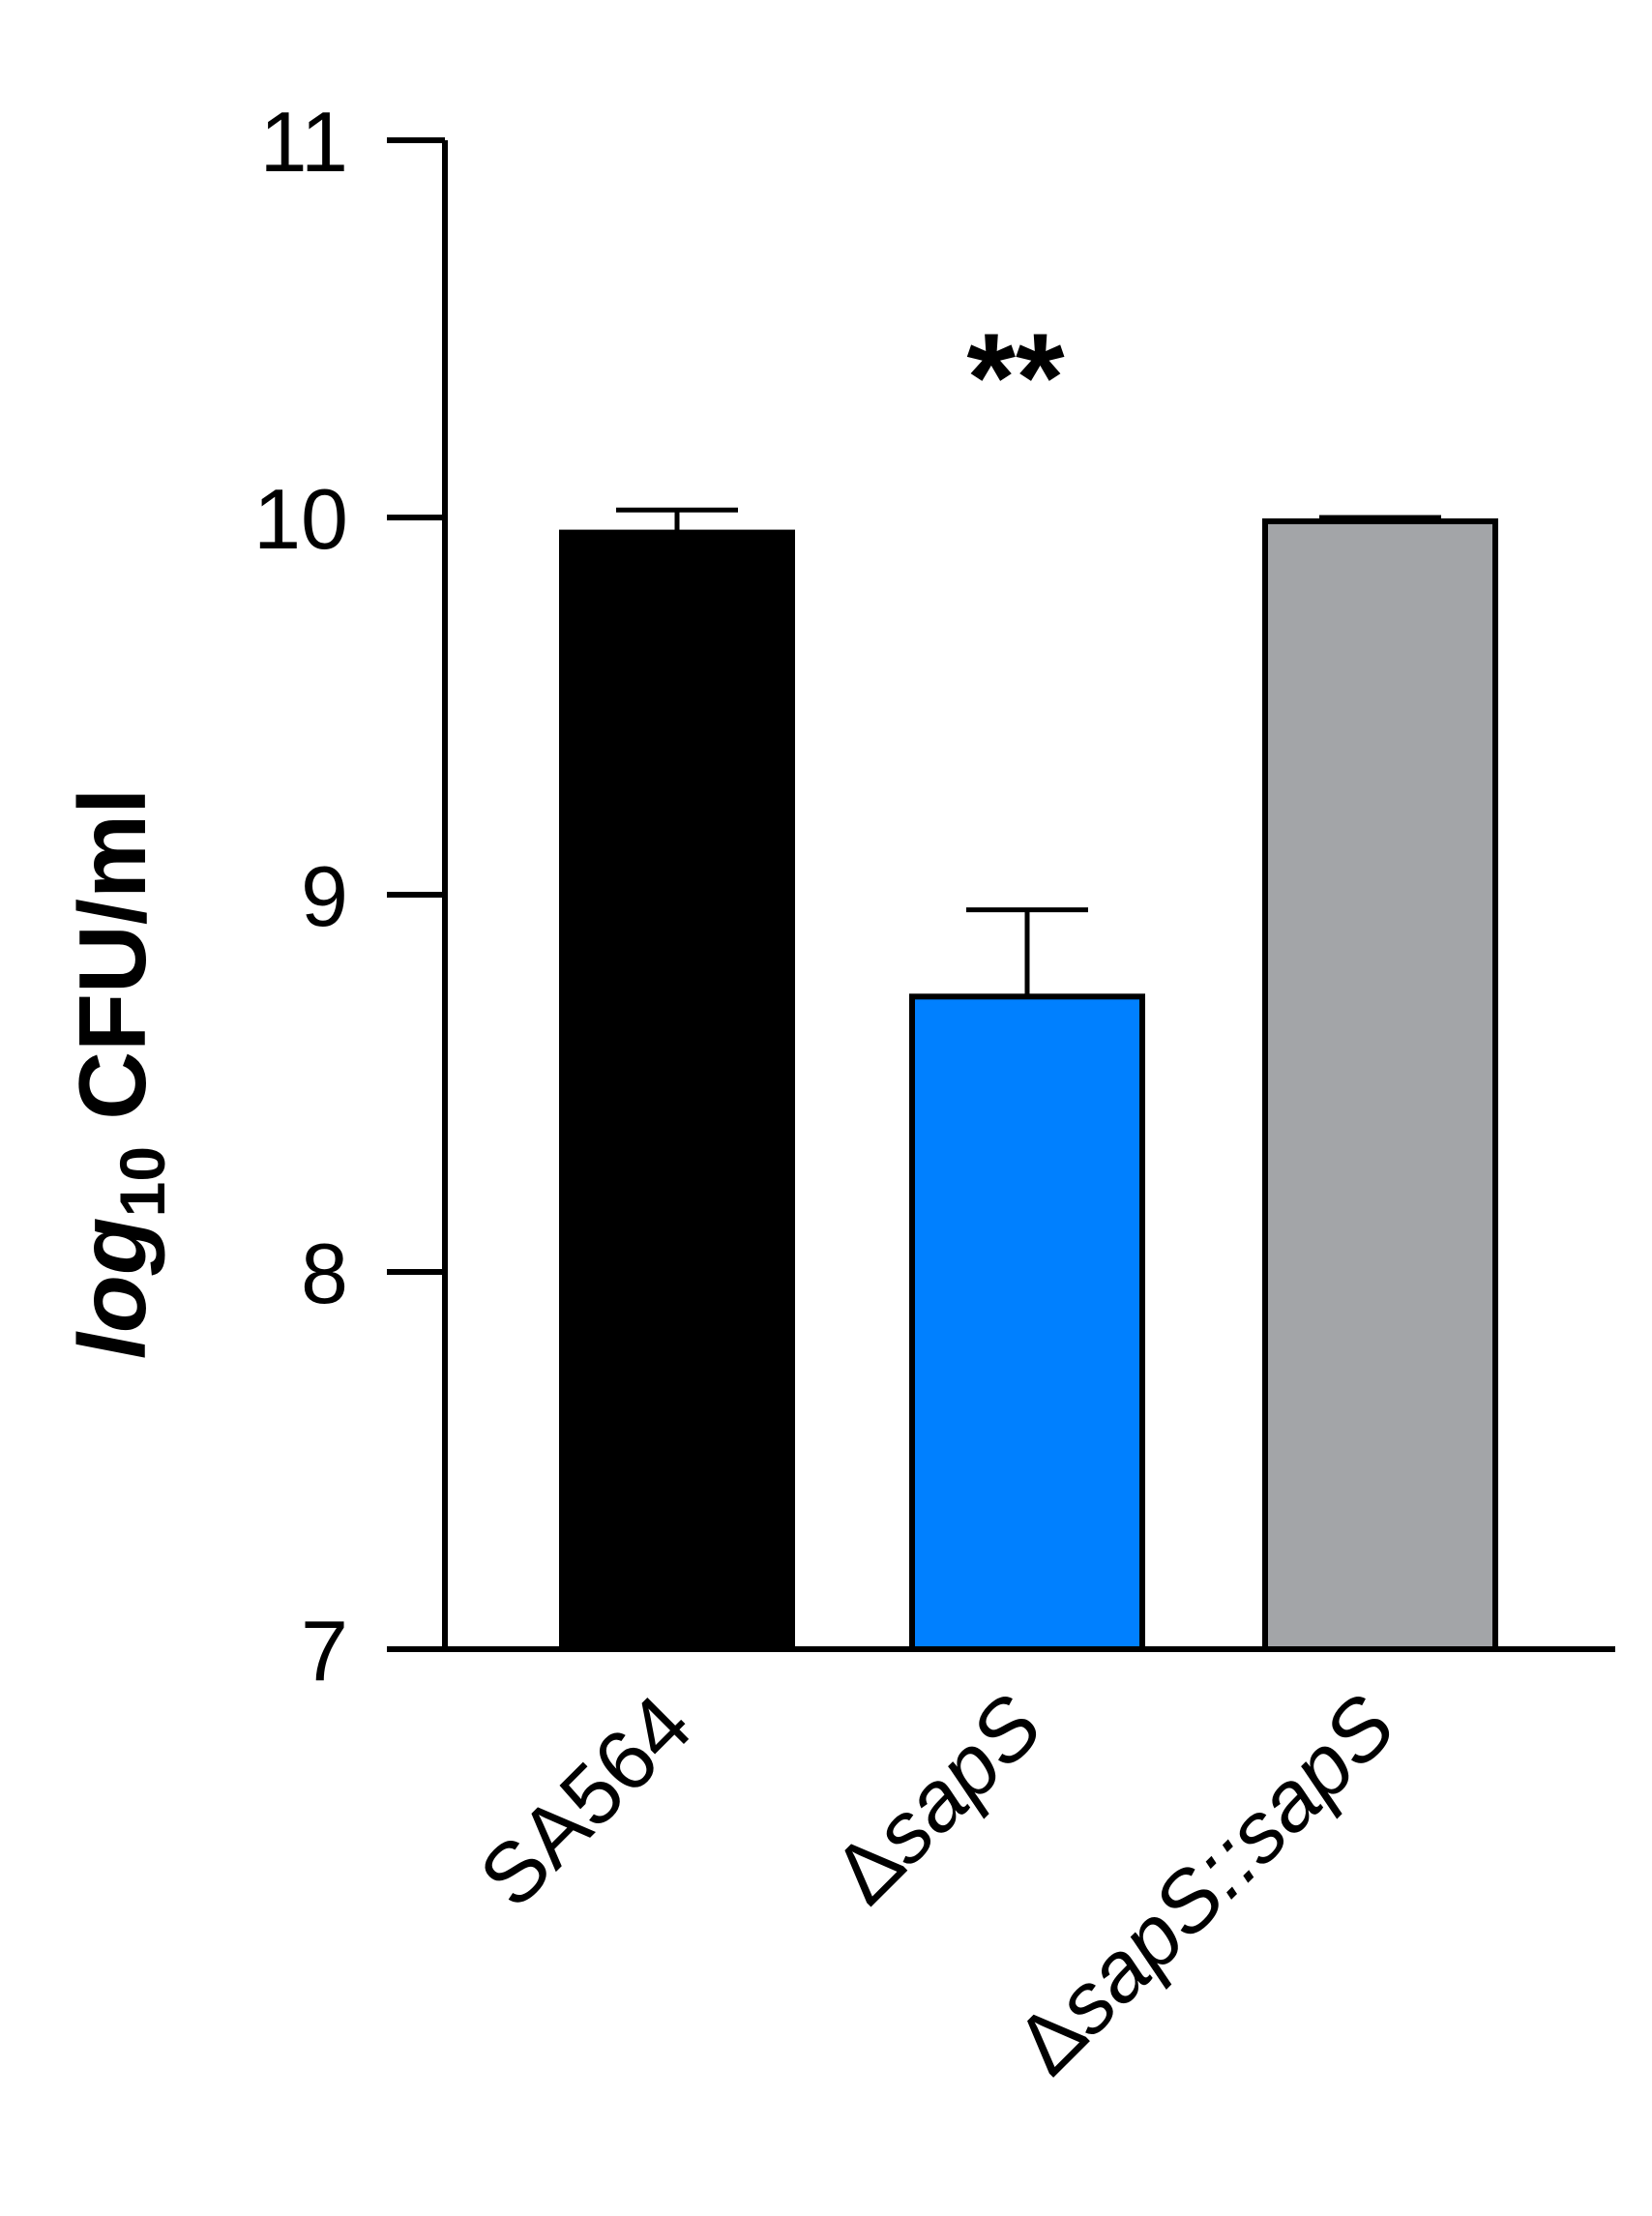  I want to click on x-category-name: SA564, so click(585, 1800).